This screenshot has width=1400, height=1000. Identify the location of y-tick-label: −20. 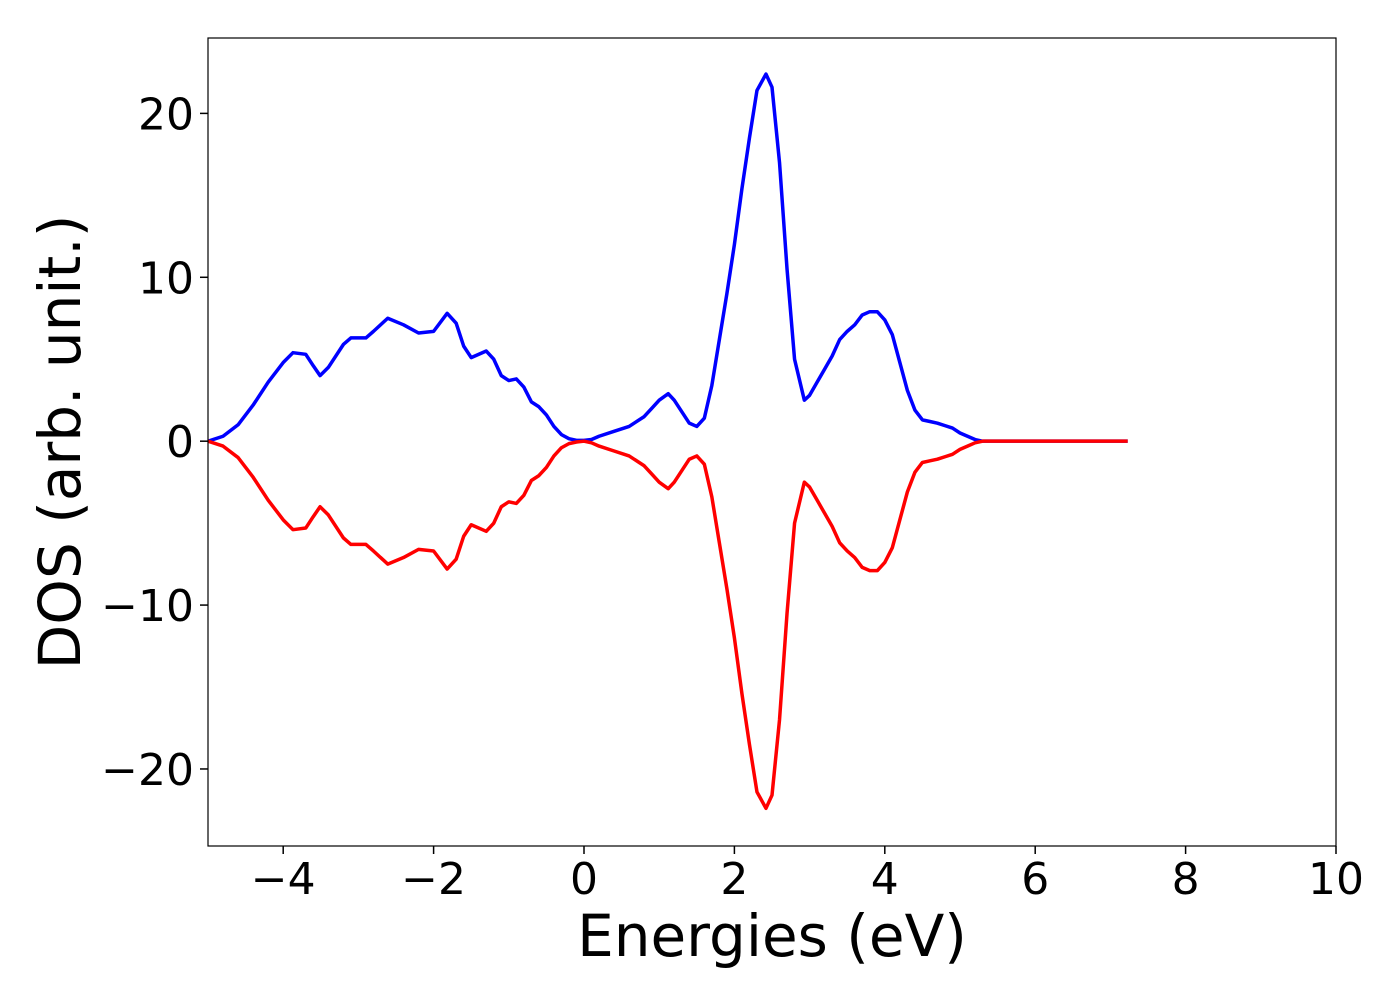
(147, 770).